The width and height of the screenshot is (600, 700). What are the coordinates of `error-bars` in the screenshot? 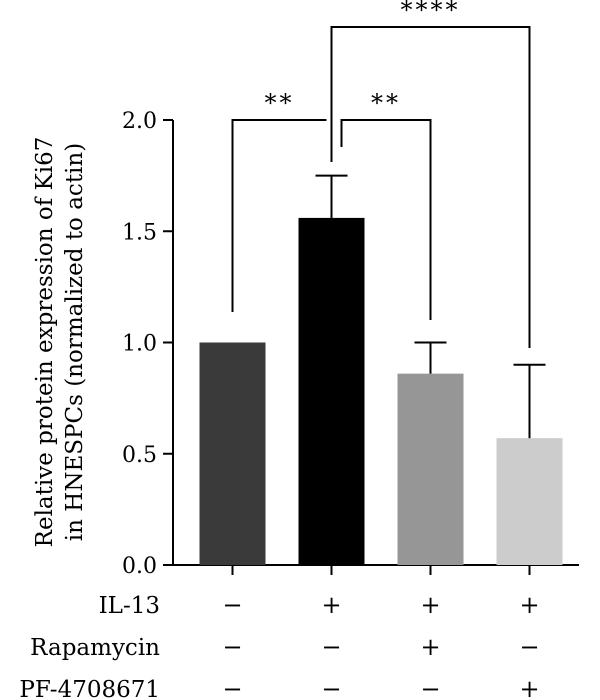 It's located at (430, 306).